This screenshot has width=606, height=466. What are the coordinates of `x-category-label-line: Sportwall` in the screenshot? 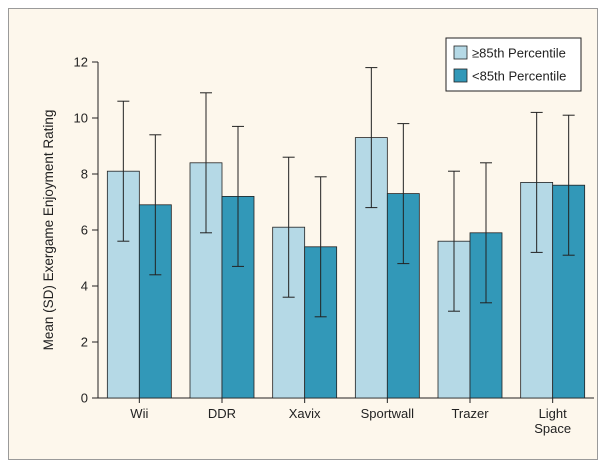 It's located at (388, 413).